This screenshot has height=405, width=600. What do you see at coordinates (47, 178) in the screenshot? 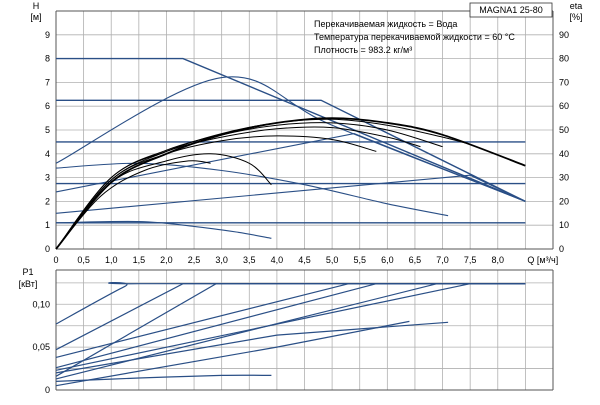
I see `y-tick-label: 3` at bounding box center [47, 178].